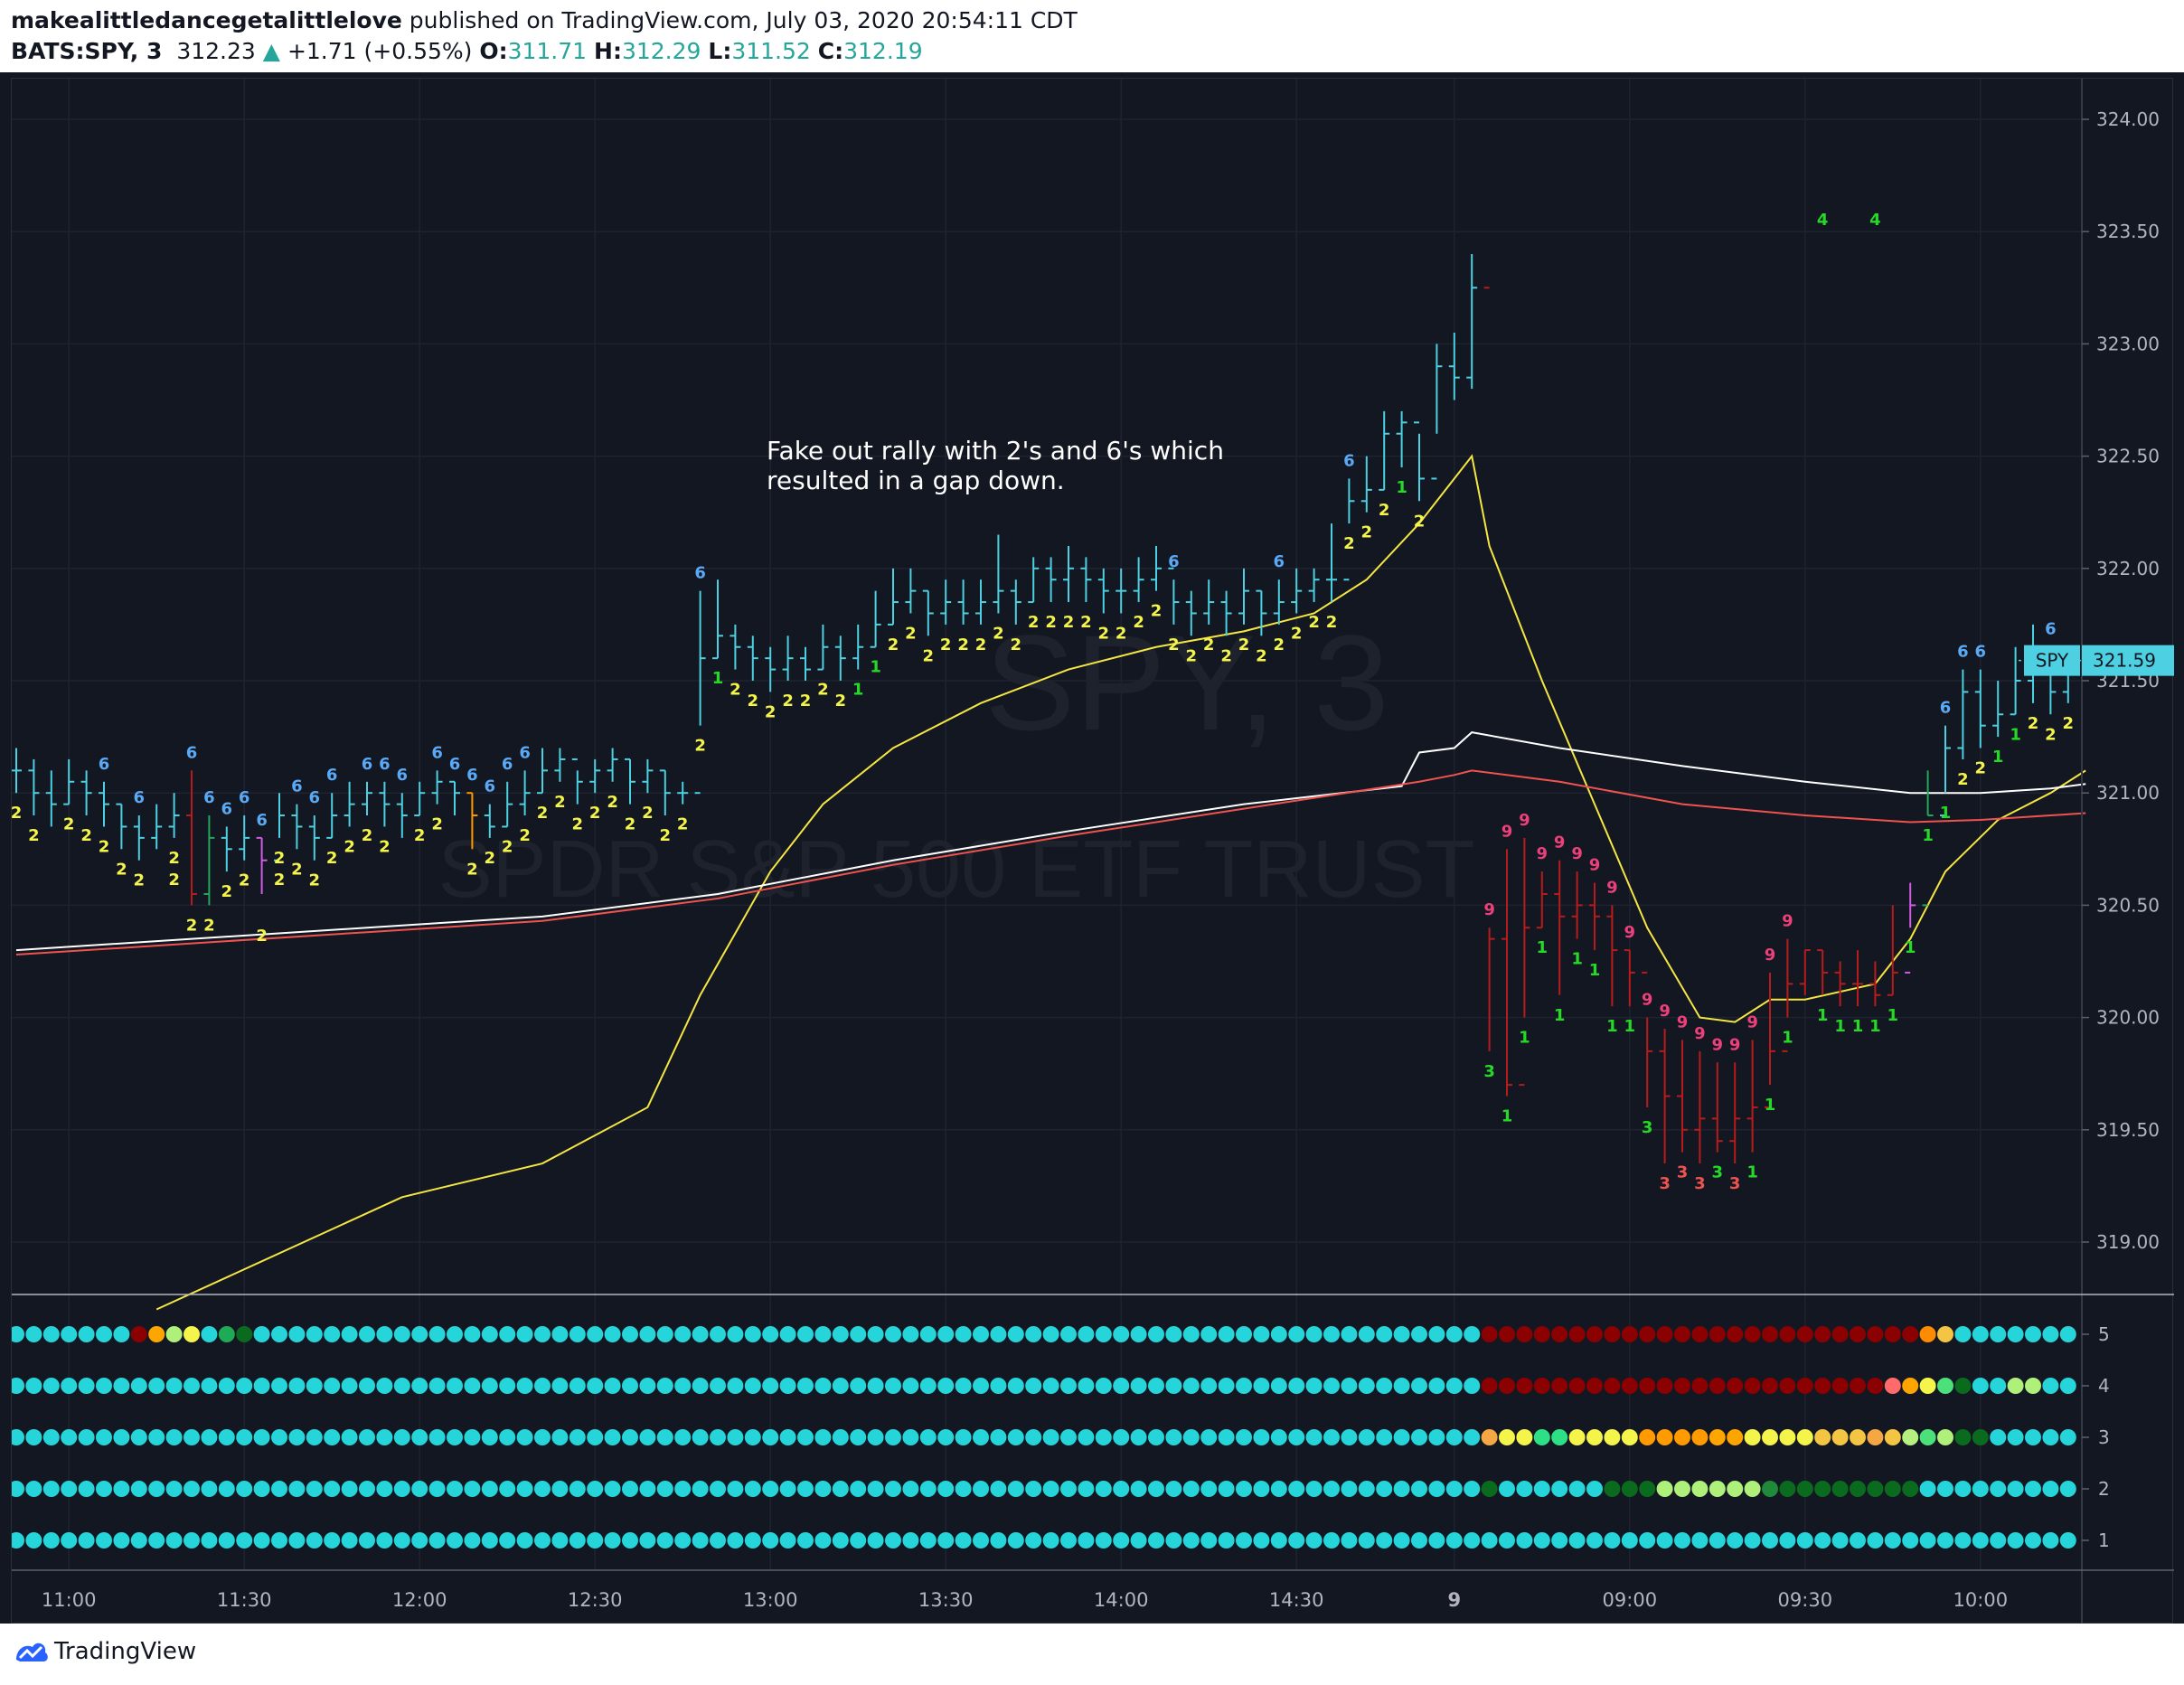 Image resolution: width=2184 pixels, height=1685 pixels. Describe the element at coordinates (1665, 1011) in the screenshot. I see `count-label: 9` at that location.